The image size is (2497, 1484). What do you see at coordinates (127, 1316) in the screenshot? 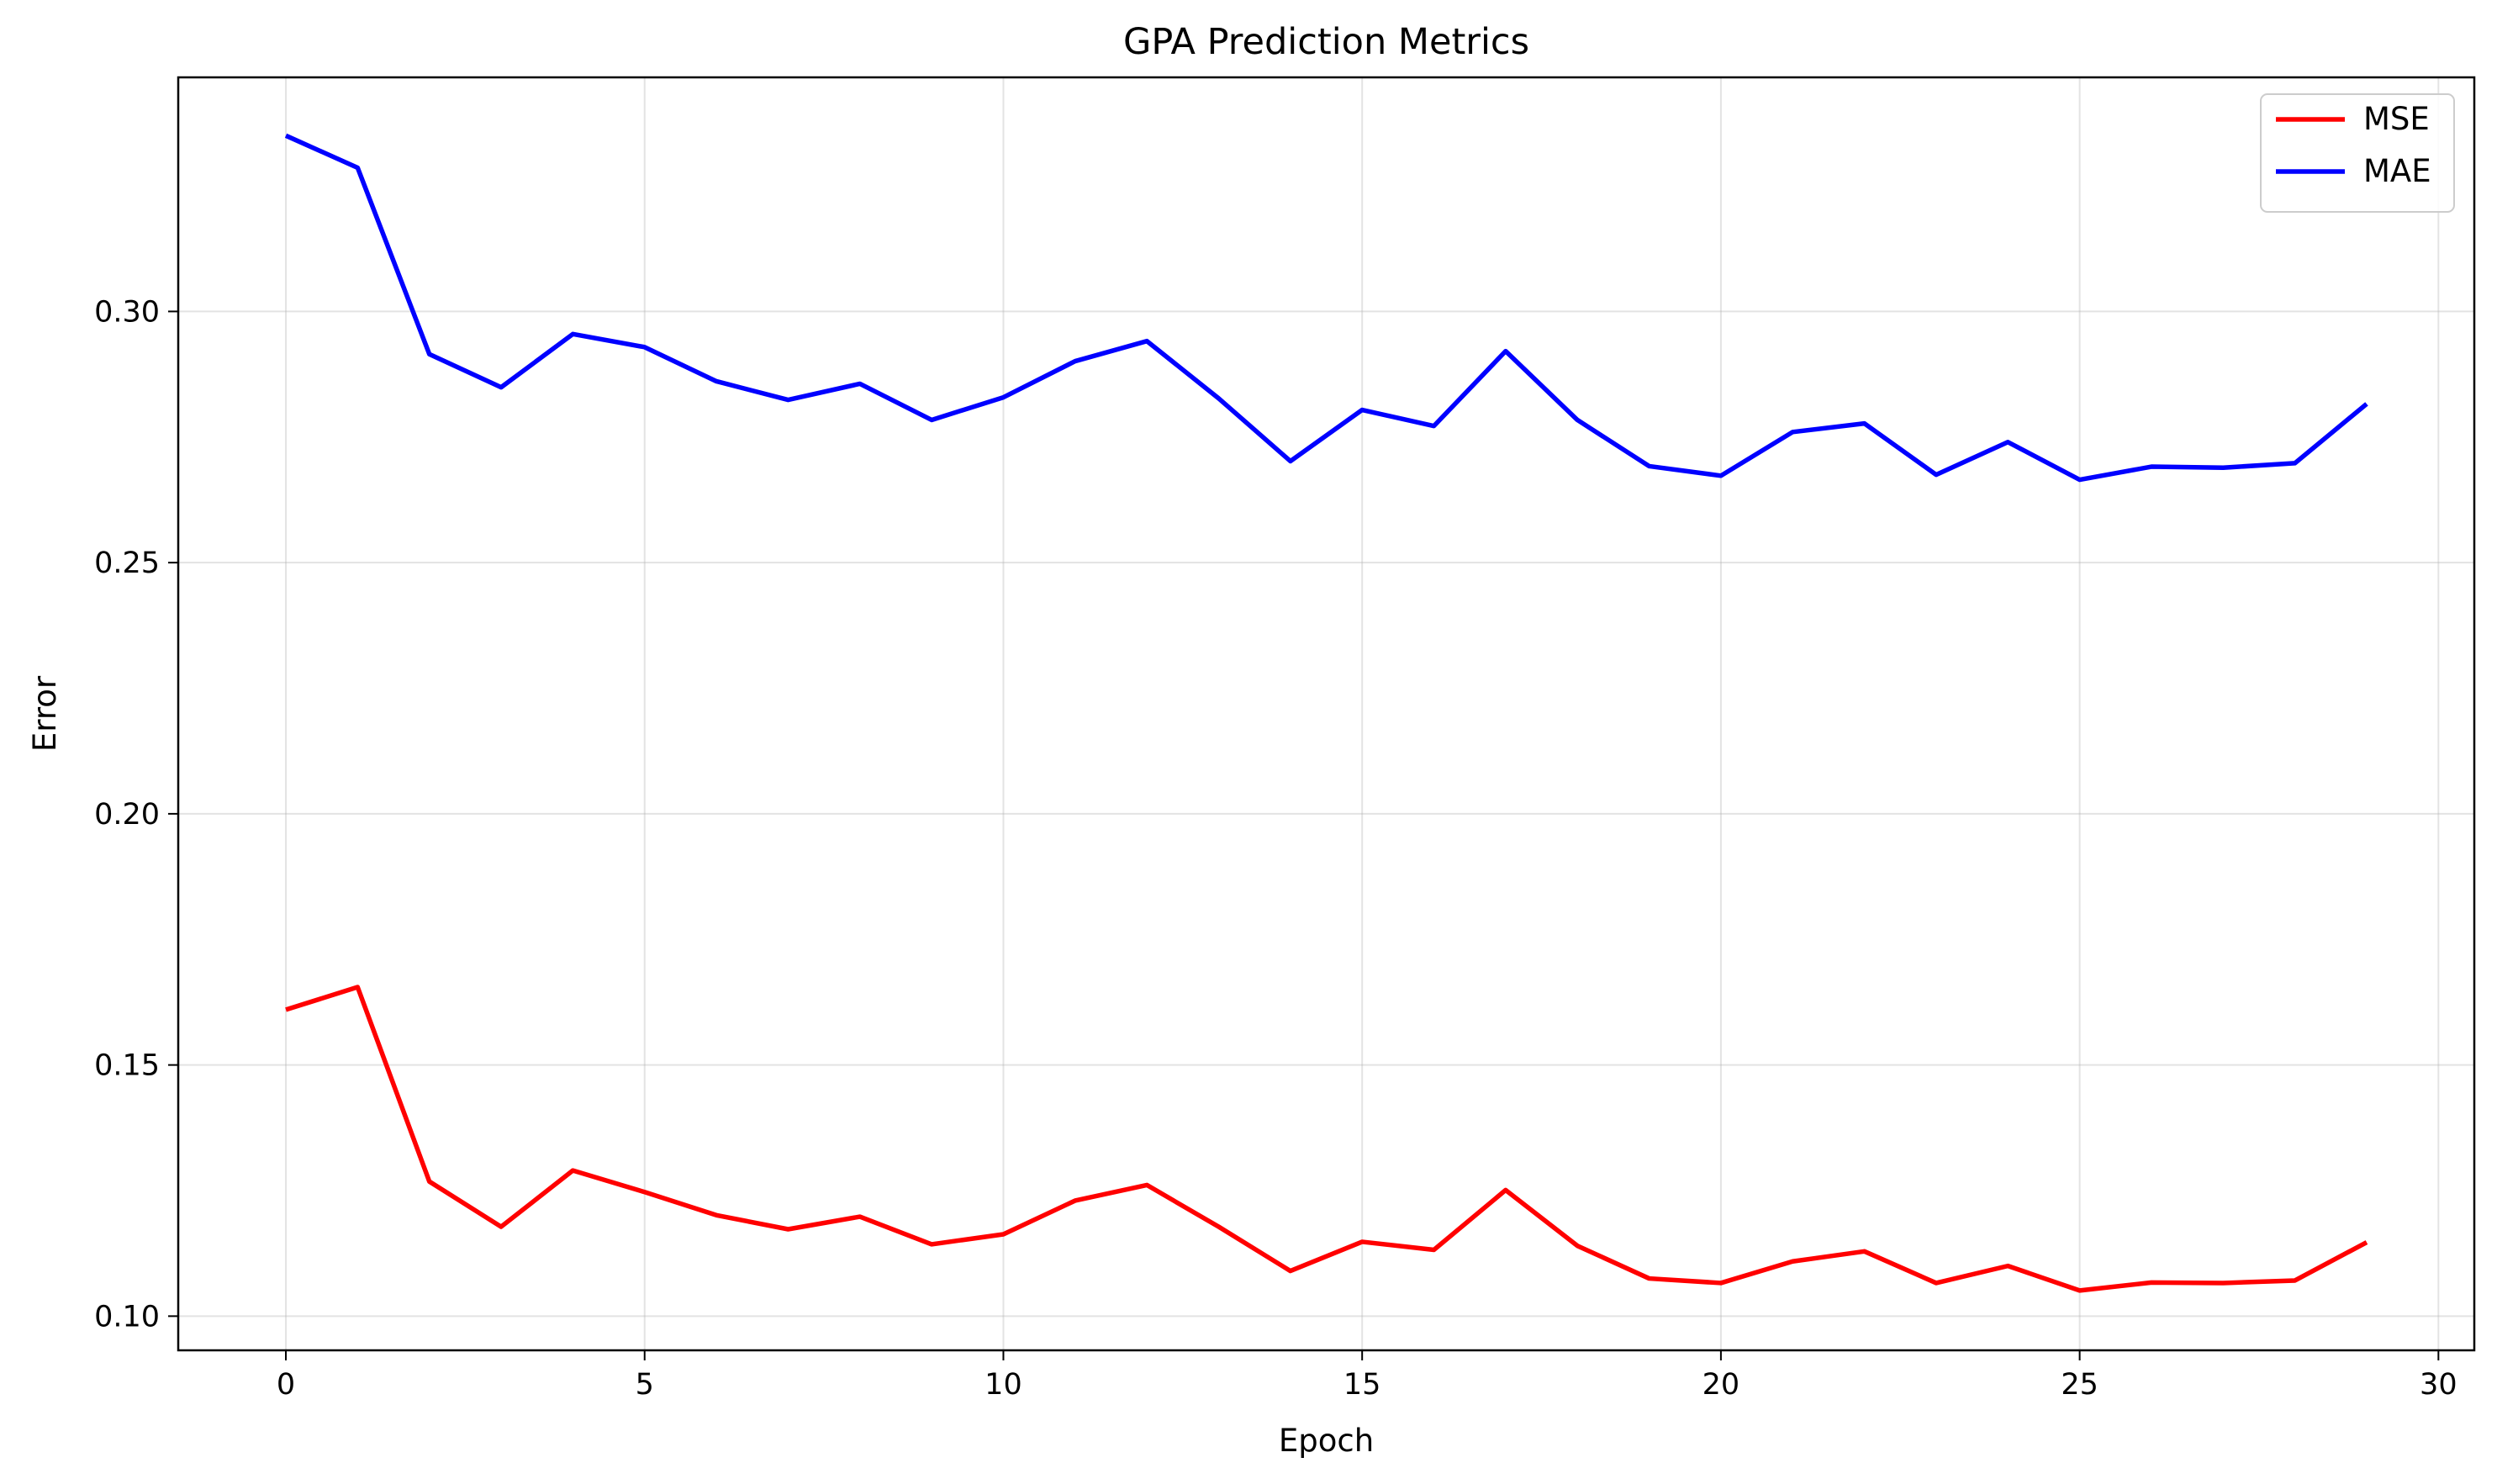
I see `y-tick-label: 0.10` at bounding box center [127, 1316].